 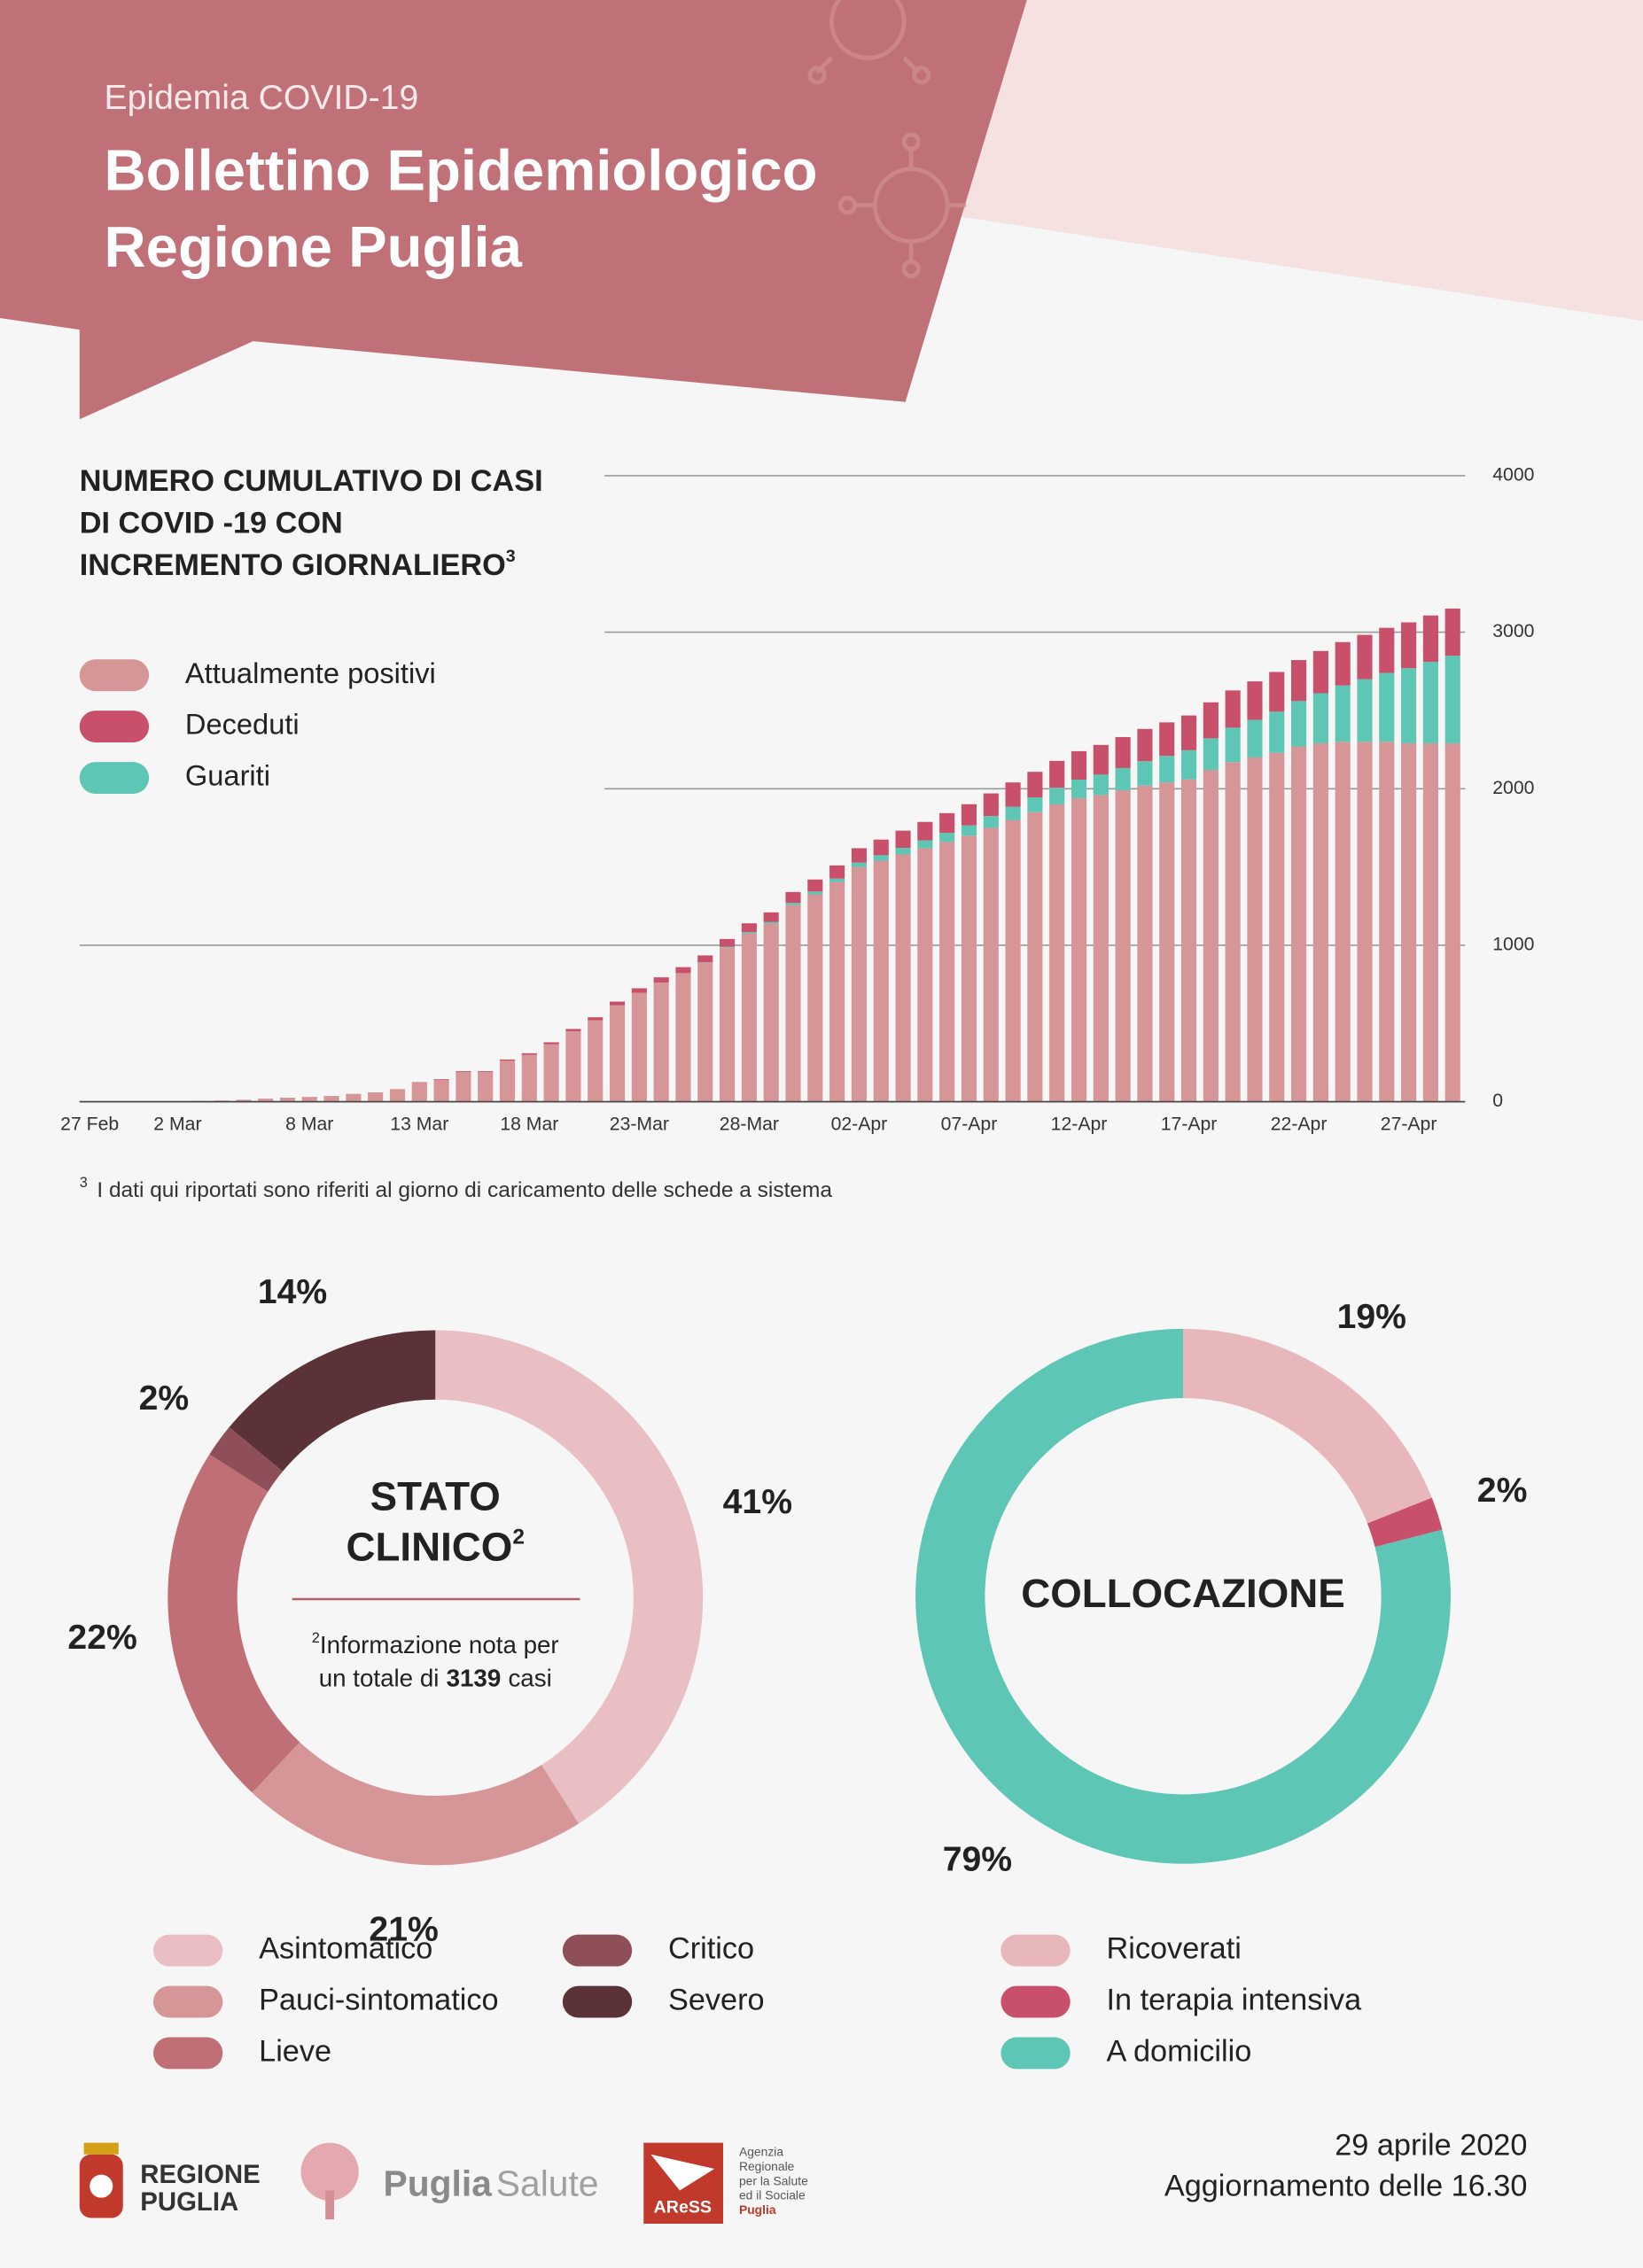 What do you see at coordinates (757, 1502) in the screenshot?
I see `data-label: 41%` at bounding box center [757, 1502].